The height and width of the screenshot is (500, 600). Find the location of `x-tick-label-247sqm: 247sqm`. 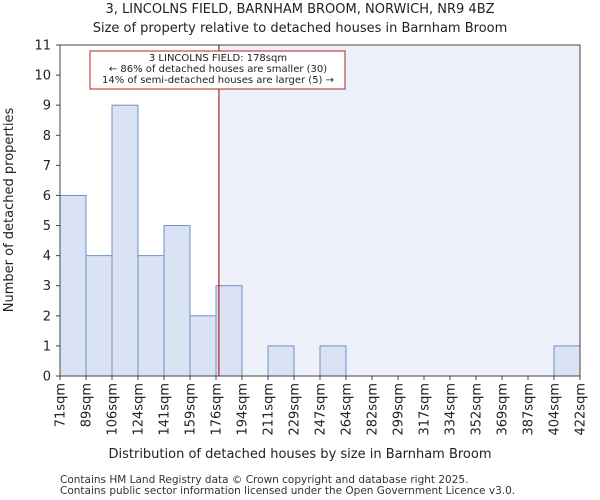

x-tick-label-247sqm: 247sqm is located at coordinates (321, 409).